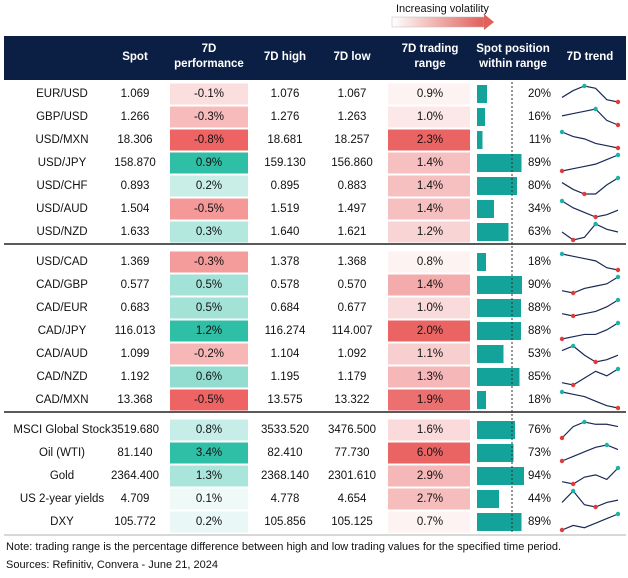 Image resolution: width=628 pixels, height=578 pixels. Describe the element at coordinates (352, 331) in the screenshot. I see `low: 114.007` at that location.